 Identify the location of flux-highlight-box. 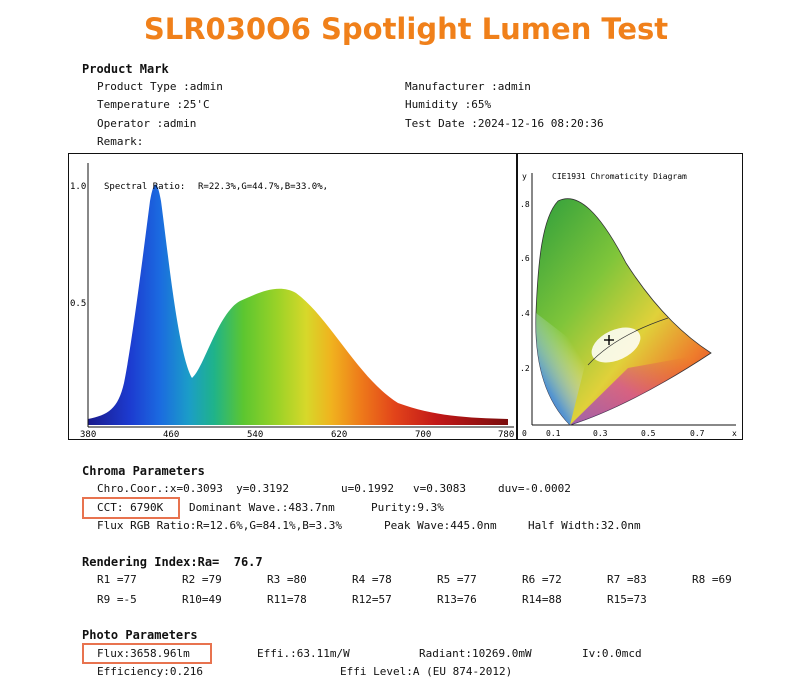
(147, 653).